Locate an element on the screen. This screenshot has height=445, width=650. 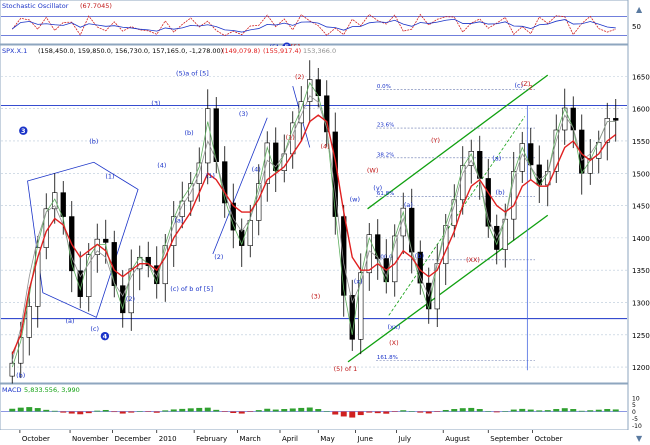
wave-label: (5) of 1 is located at coordinates (346, 369).